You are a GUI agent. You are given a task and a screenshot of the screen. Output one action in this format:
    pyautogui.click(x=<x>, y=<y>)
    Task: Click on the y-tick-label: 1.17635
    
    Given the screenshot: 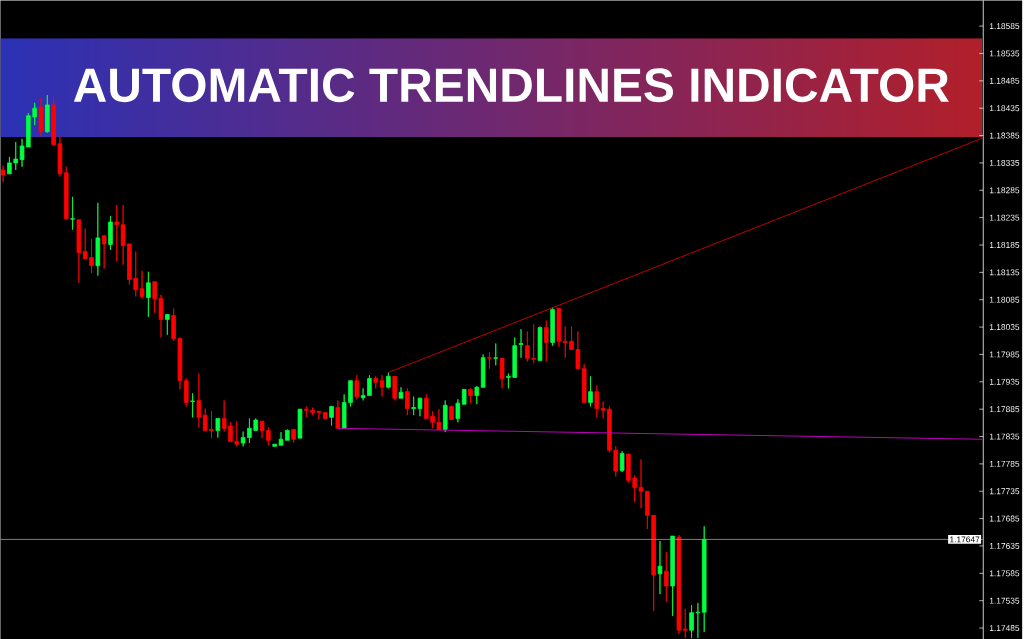 What is the action you would take?
    pyautogui.click(x=1004, y=545)
    